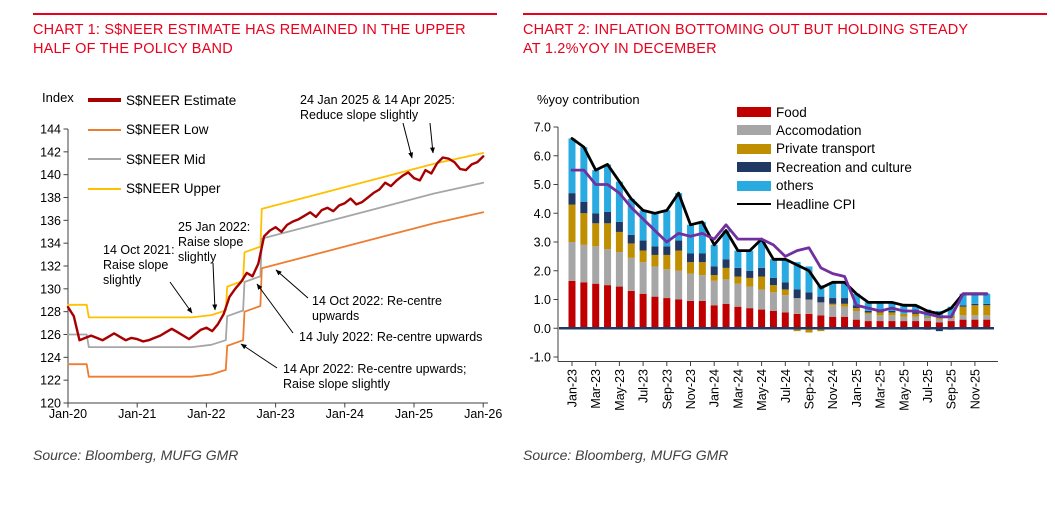  I want to click on svg-text: 134, so click(50, 244).